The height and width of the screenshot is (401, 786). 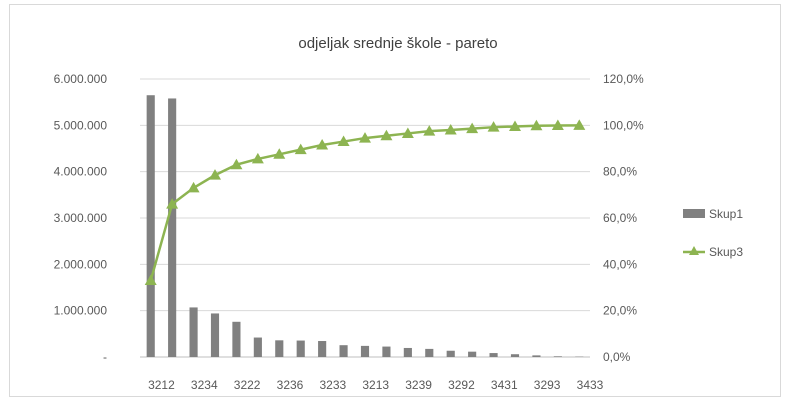 I want to click on x-tick-label: 3213, so click(x=375, y=385).